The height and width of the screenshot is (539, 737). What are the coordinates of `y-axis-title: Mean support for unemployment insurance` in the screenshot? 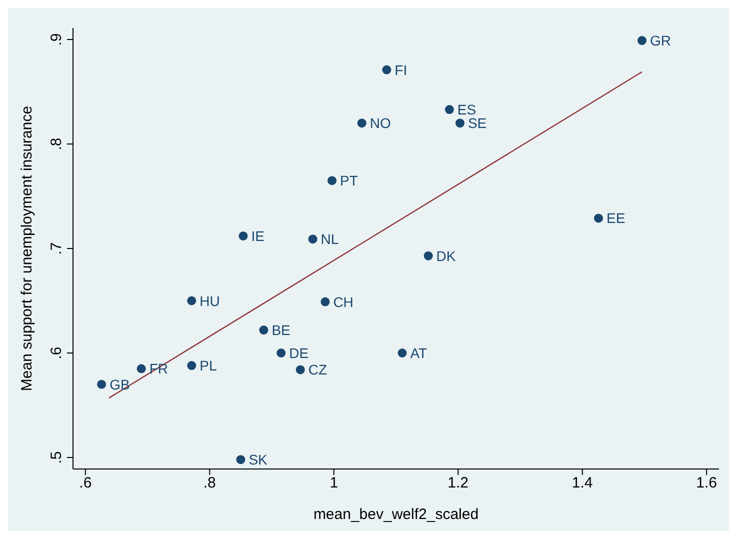 It's located at (27, 249).